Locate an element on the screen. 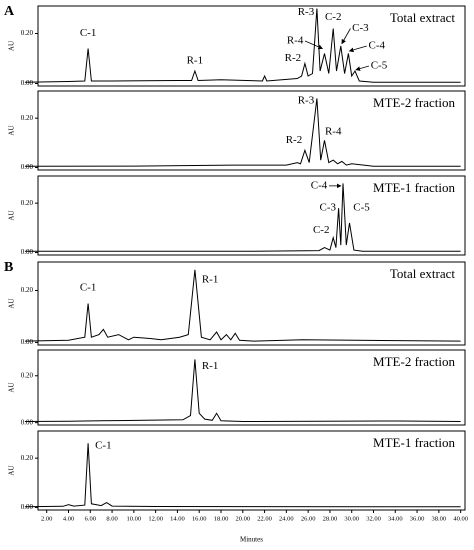  x-tick-label: 4.00 is located at coordinates (68, 518).